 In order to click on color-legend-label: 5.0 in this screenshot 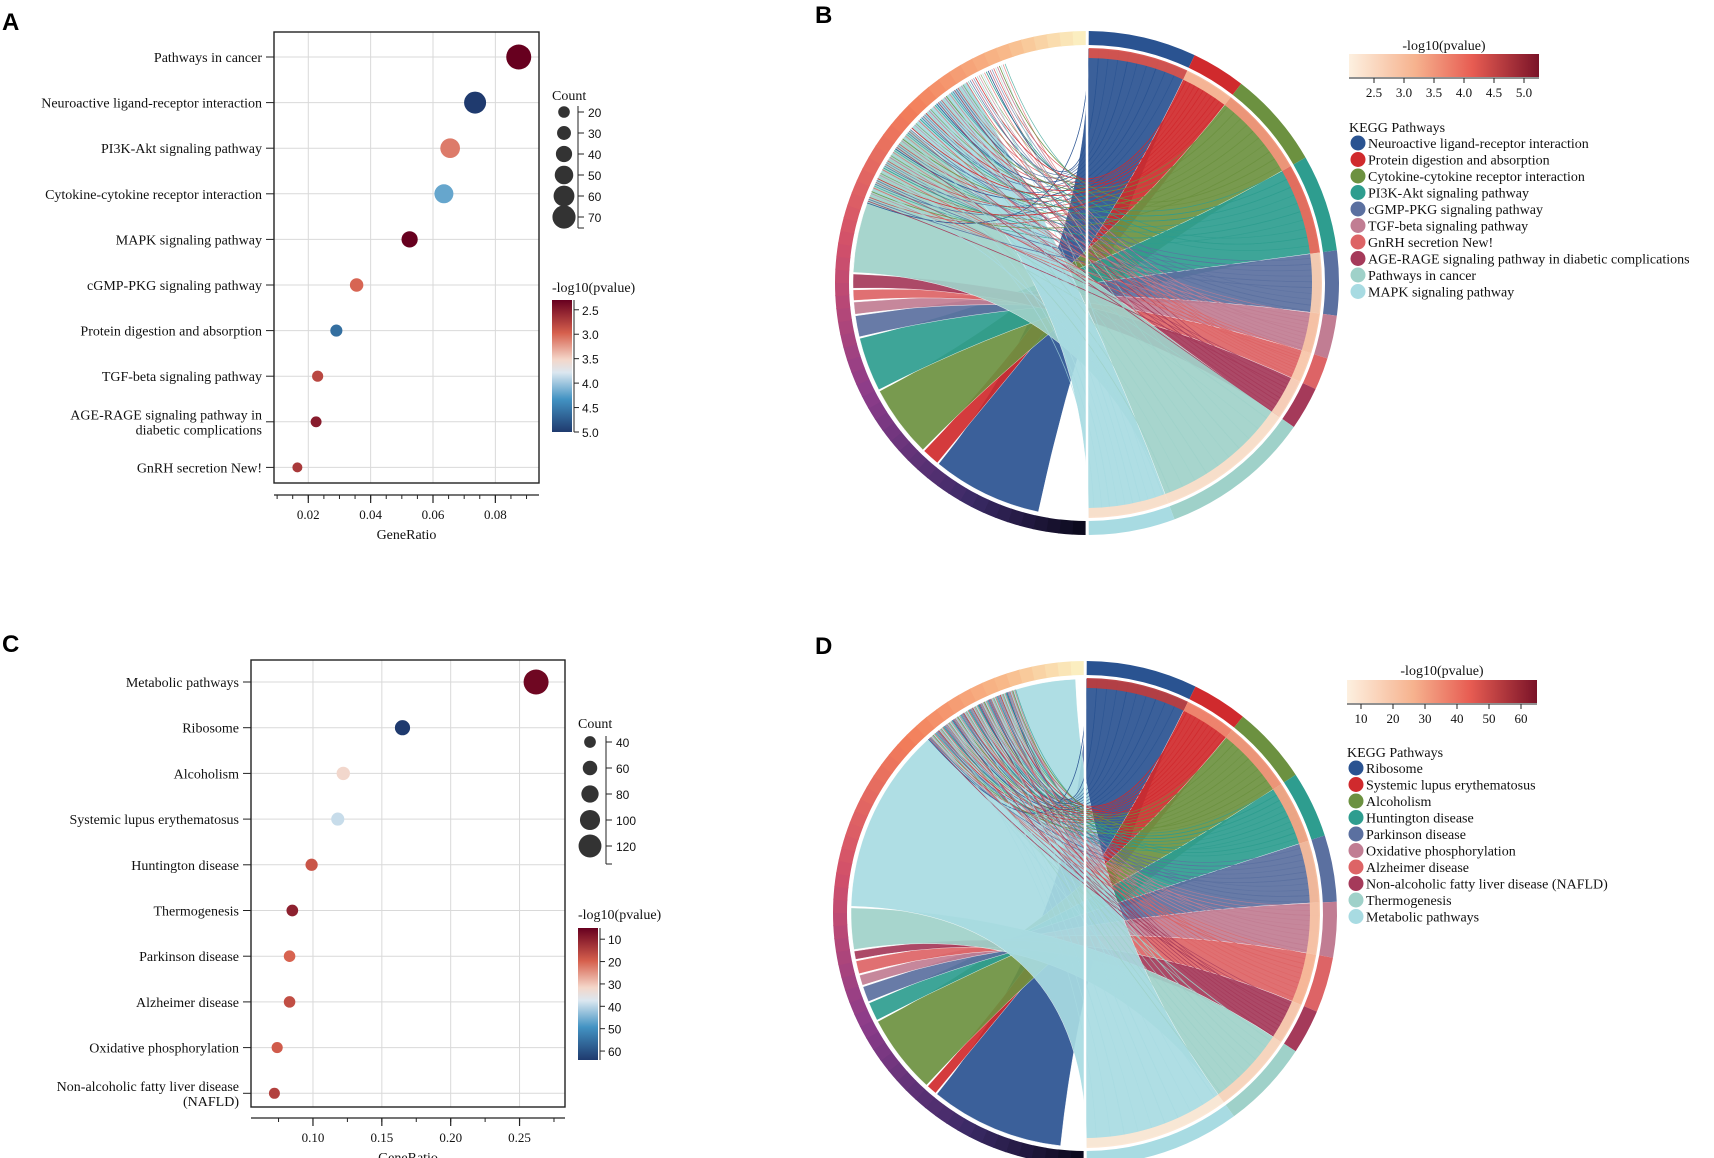, I will do `click(1524, 92)`.